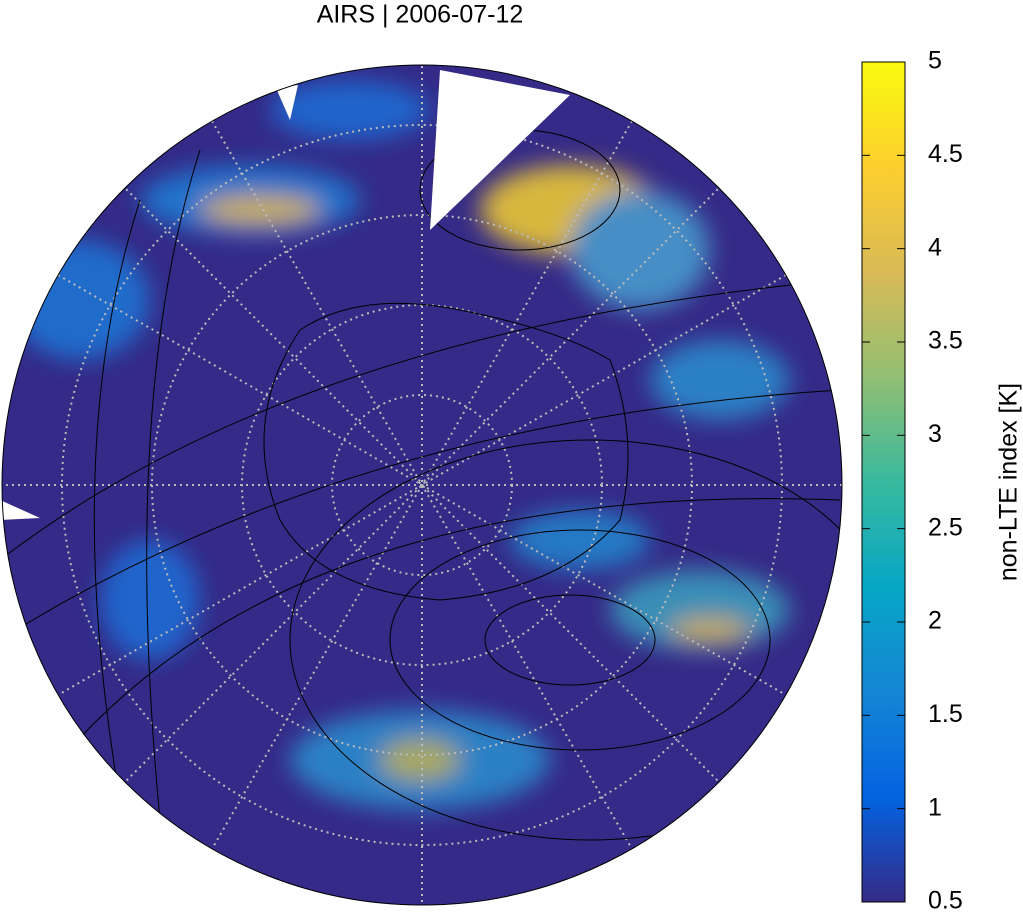  What do you see at coordinates (420, 15) in the screenshot?
I see `title: AIRS | 2006-07-12` at bounding box center [420, 15].